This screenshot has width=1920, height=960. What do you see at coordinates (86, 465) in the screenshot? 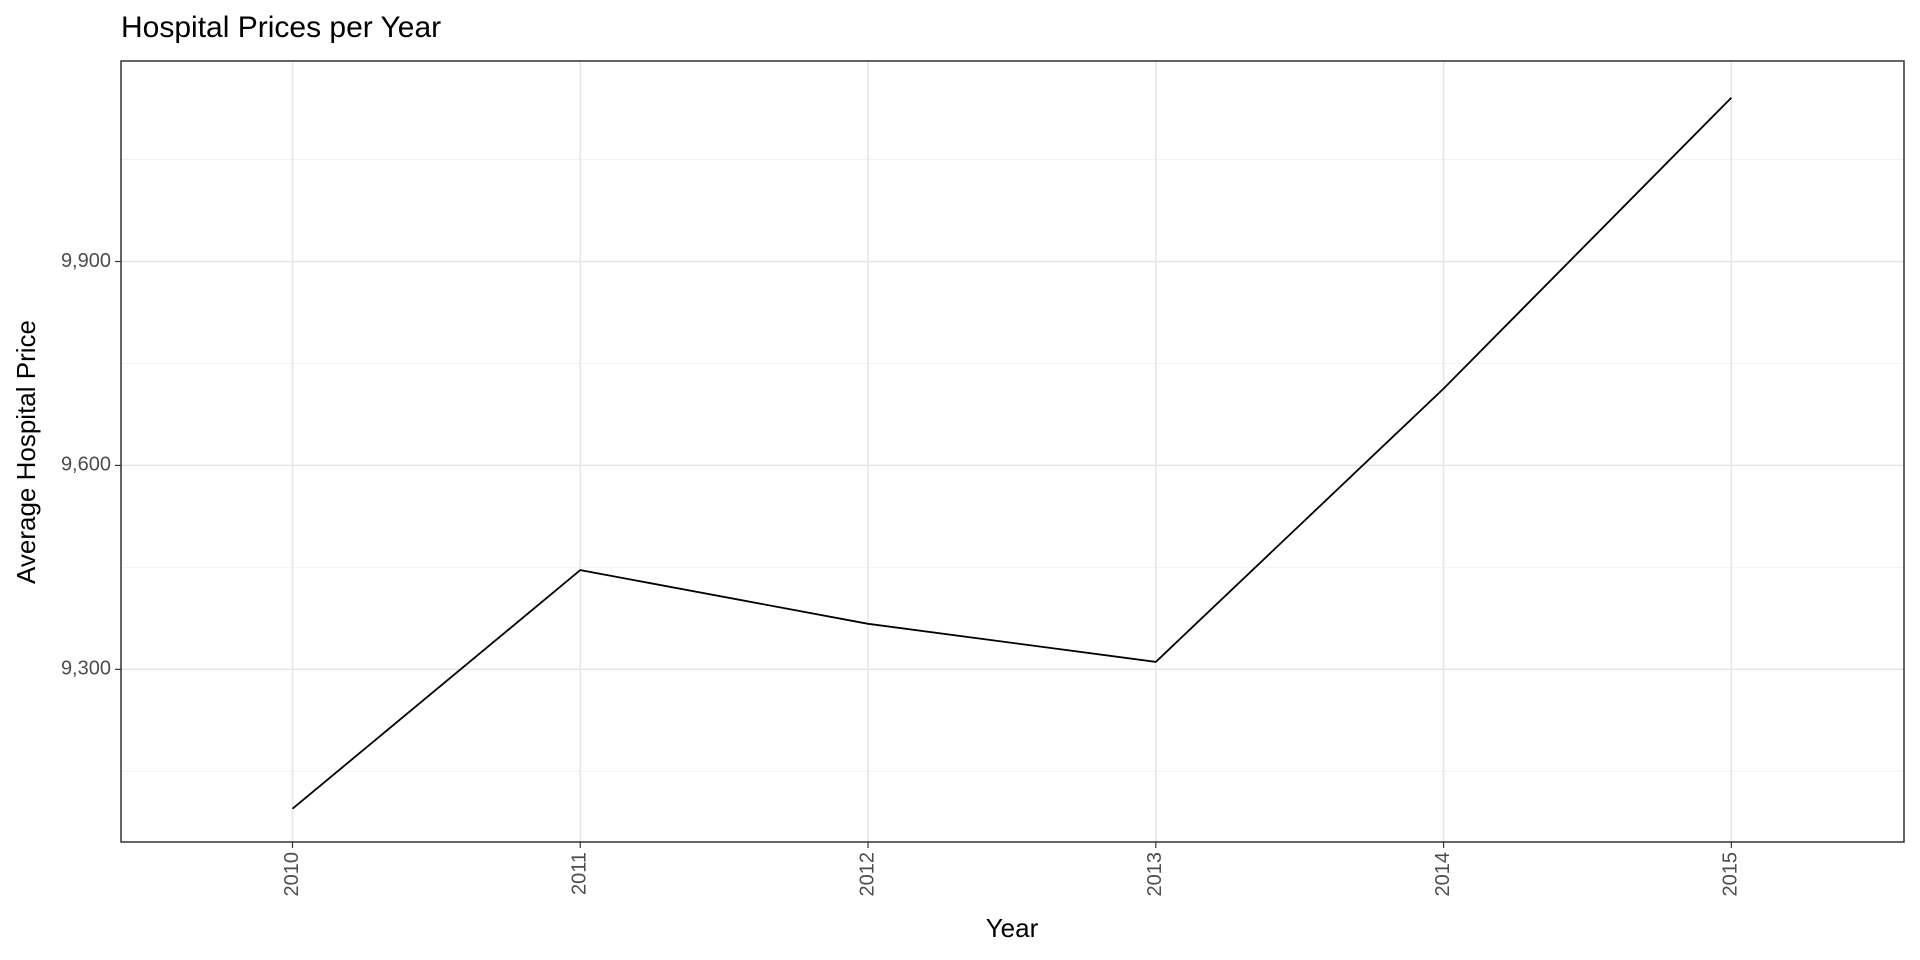
I see `y-tick-label: 9,600` at bounding box center [86, 465].